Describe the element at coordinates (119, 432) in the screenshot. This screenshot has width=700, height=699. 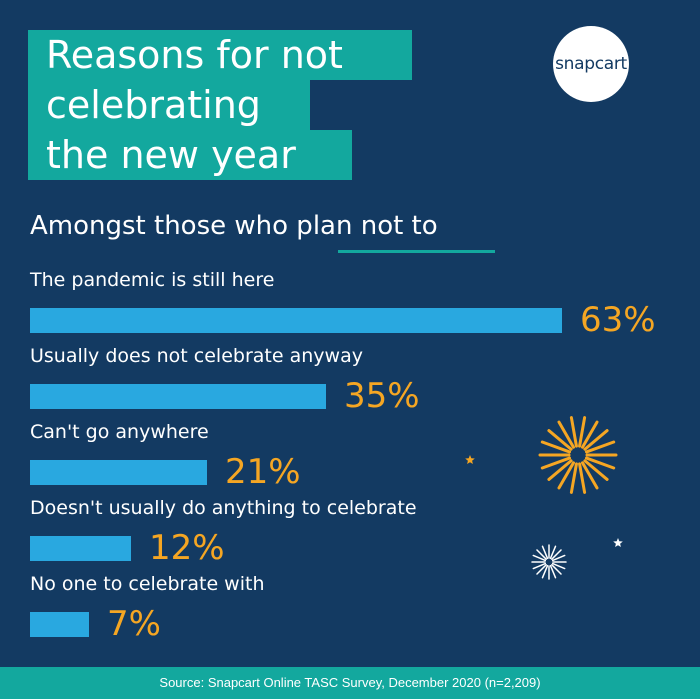
I see `category-label: Can't go anywhere` at that location.